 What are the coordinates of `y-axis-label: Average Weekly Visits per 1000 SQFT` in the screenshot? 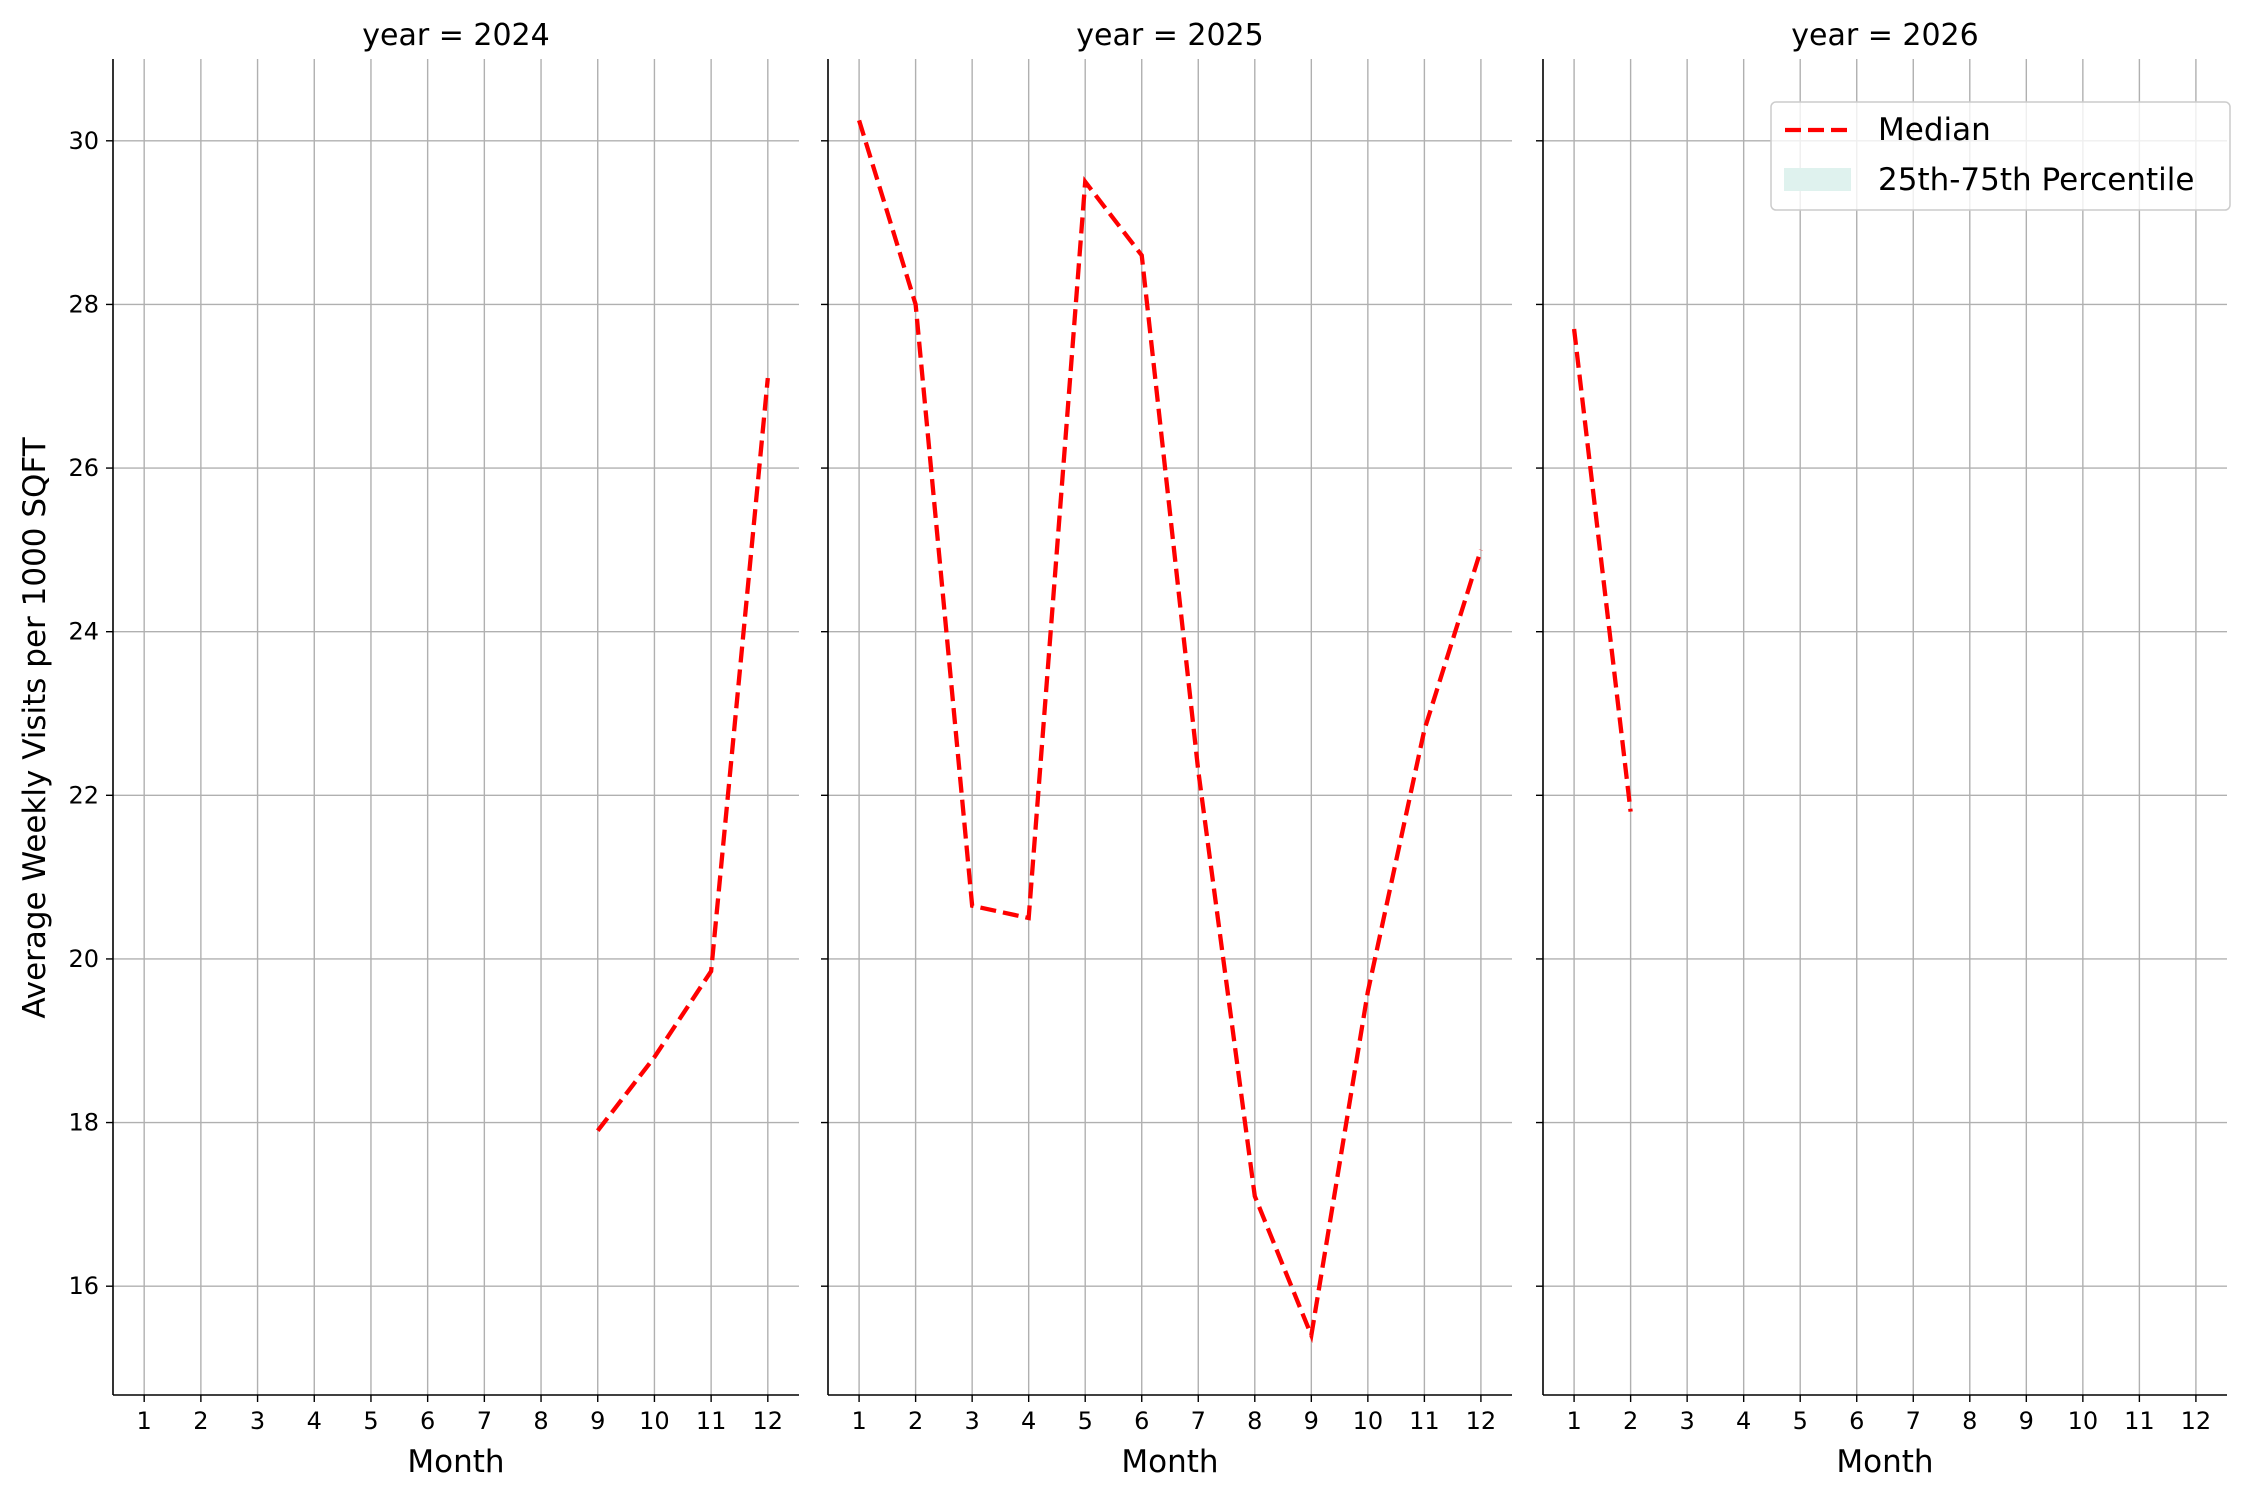 It's located at (35, 727).